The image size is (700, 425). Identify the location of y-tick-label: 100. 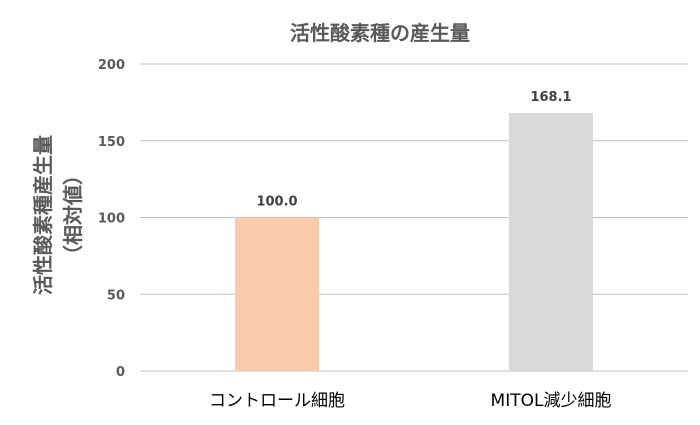
(111, 219).